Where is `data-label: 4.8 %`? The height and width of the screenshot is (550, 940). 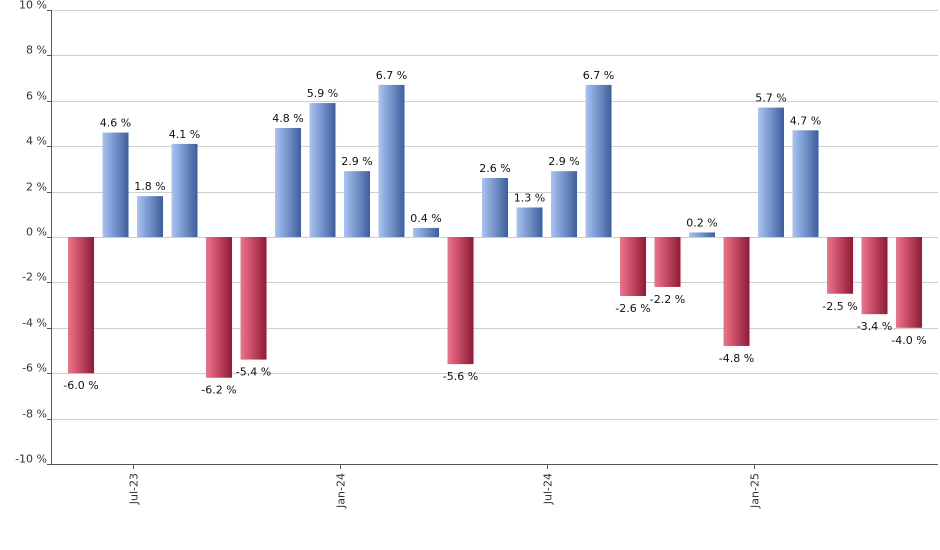
data-label: 4.8 % is located at coordinates (287, 118).